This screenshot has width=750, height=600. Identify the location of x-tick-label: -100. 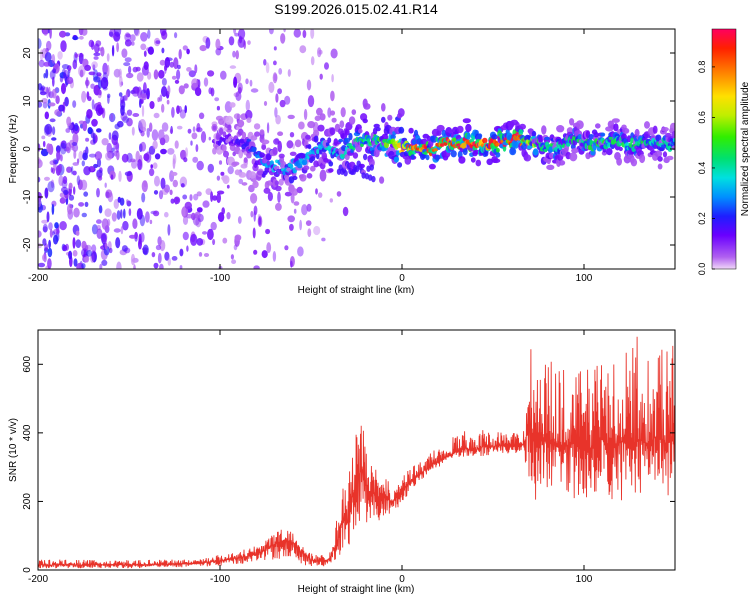
(220, 278).